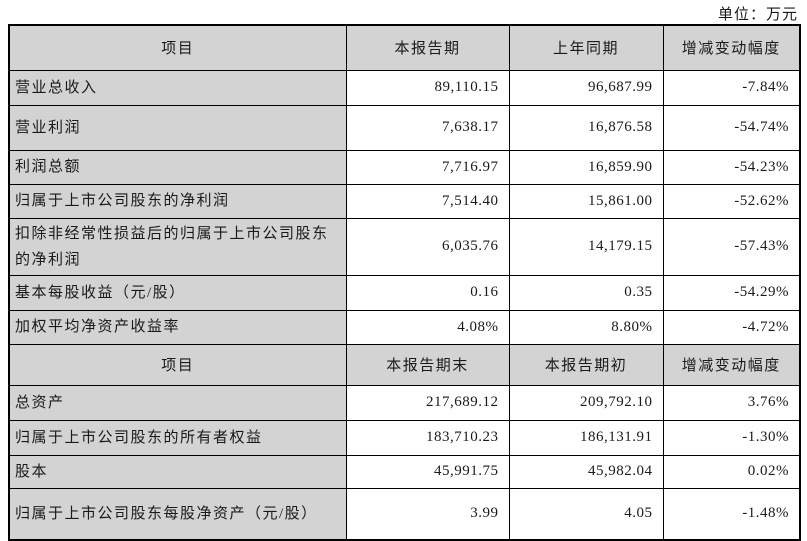 Image resolution: width=807 pixels, height=541 pixels. I want to click on table-row-operating-profit: 营业利润 7,638.17 16,876.58 -54.74%, so click(404, 127).